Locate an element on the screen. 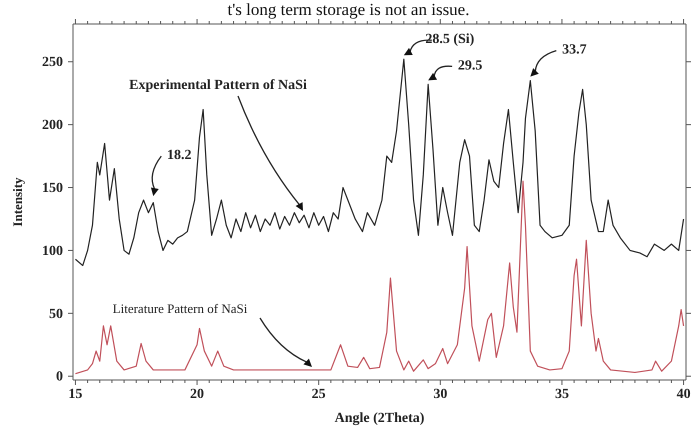  x-tick-label: 35 is located at coordinates (561, 394).